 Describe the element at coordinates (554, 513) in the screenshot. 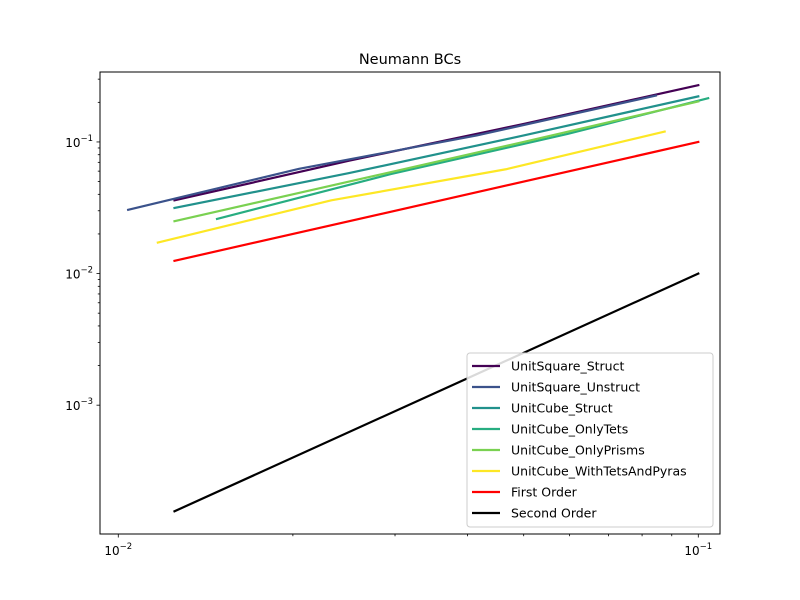

I see `legend-label-second-order: Second Order` at that location.